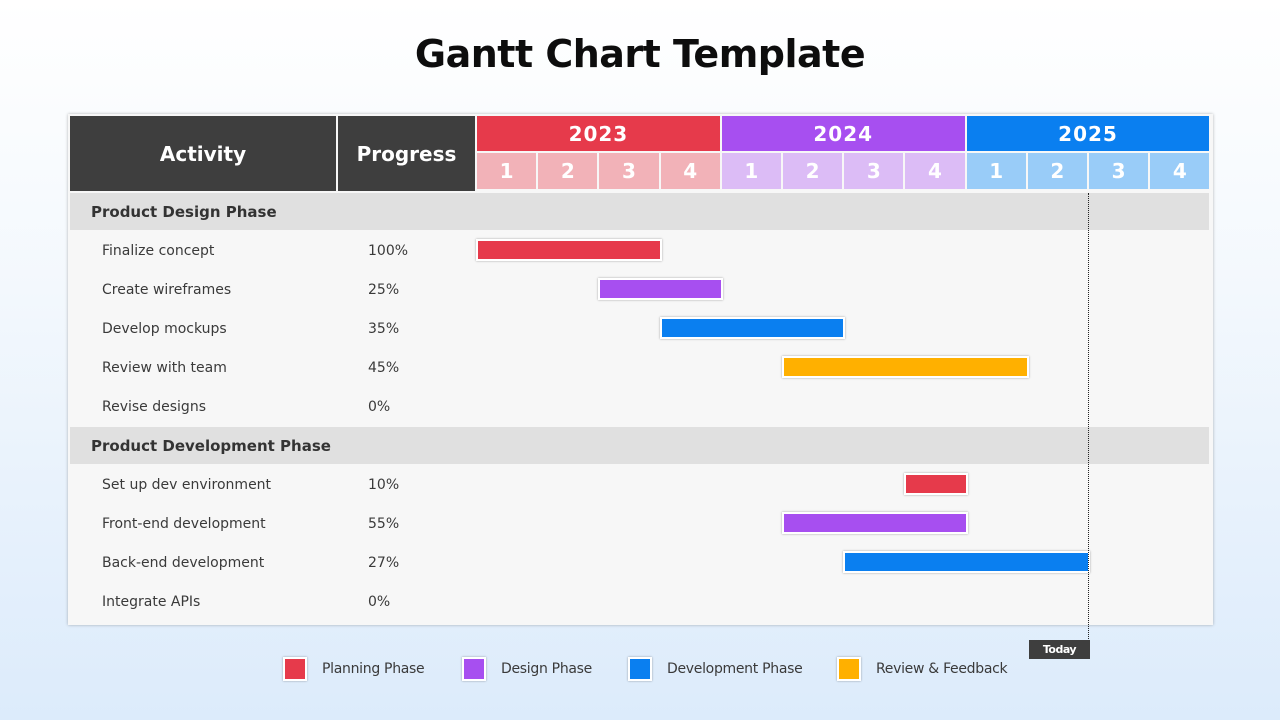 This screenshot has width=1280, height=720. What do you see at coordinates (935, 171) in the screenshot?
I see `quarter-header-2024-q4: 4` at bounding box center [935, 171].